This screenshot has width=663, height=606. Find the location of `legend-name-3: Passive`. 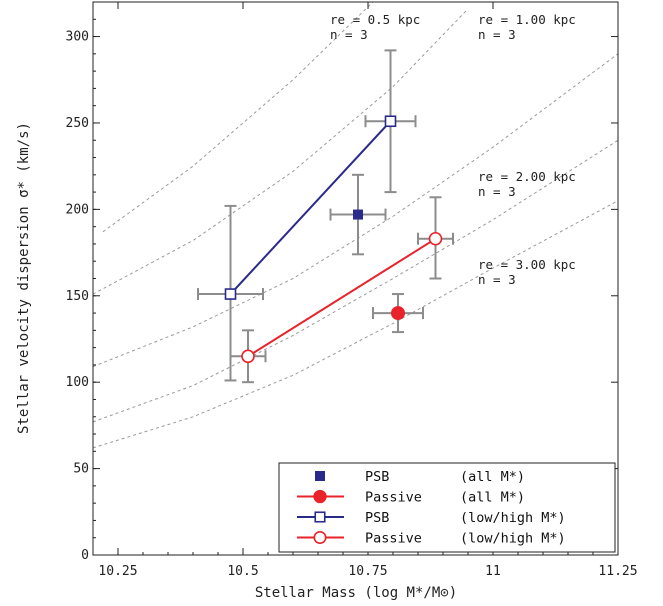

legend-name-3: Passive is located at coordinates (393, 539).